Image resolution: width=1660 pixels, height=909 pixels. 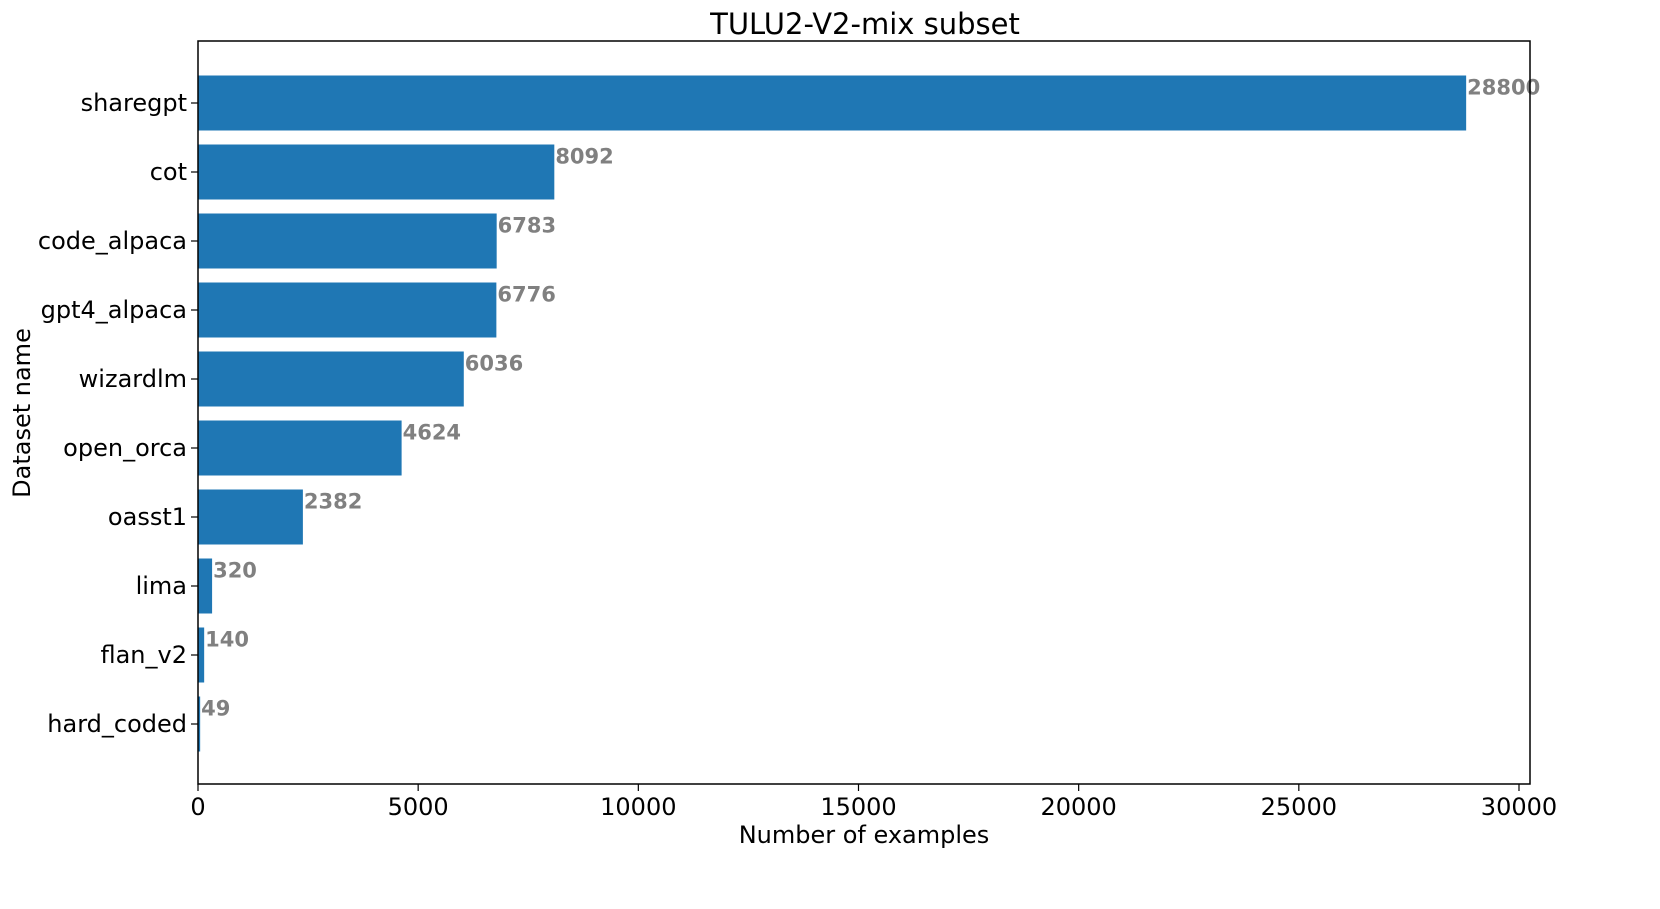 I want to click on bar-flan-v2, so click(x=201, y=655).